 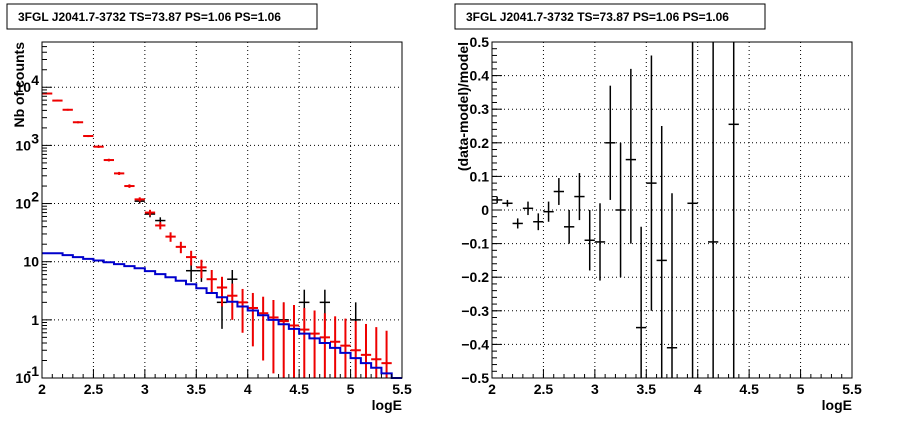 What do you see at coordinates (35, 80) in the screenshot?
I see `y-tick-exponent: 4` at bounding box center [35, 80].